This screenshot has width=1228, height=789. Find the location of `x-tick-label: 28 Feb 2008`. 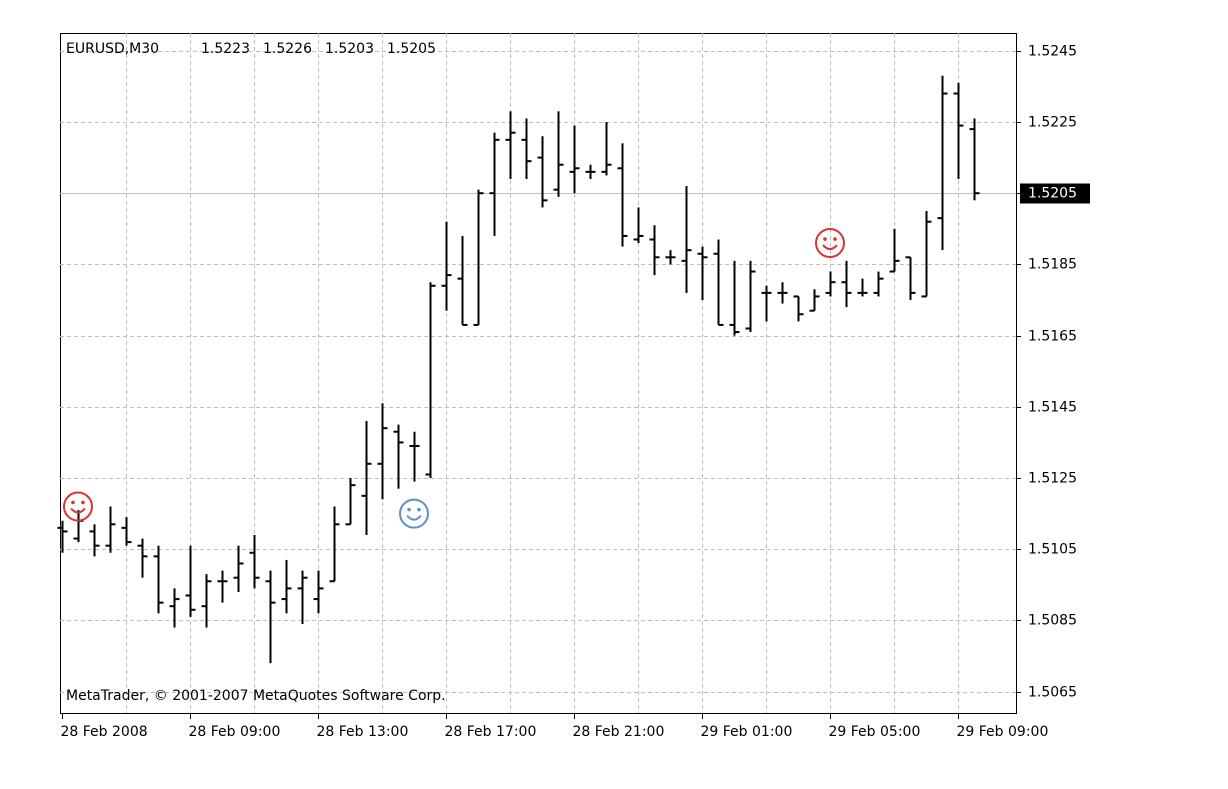

x-tick-label: 28 Feb 2008 is located at coordinates (104, 732).